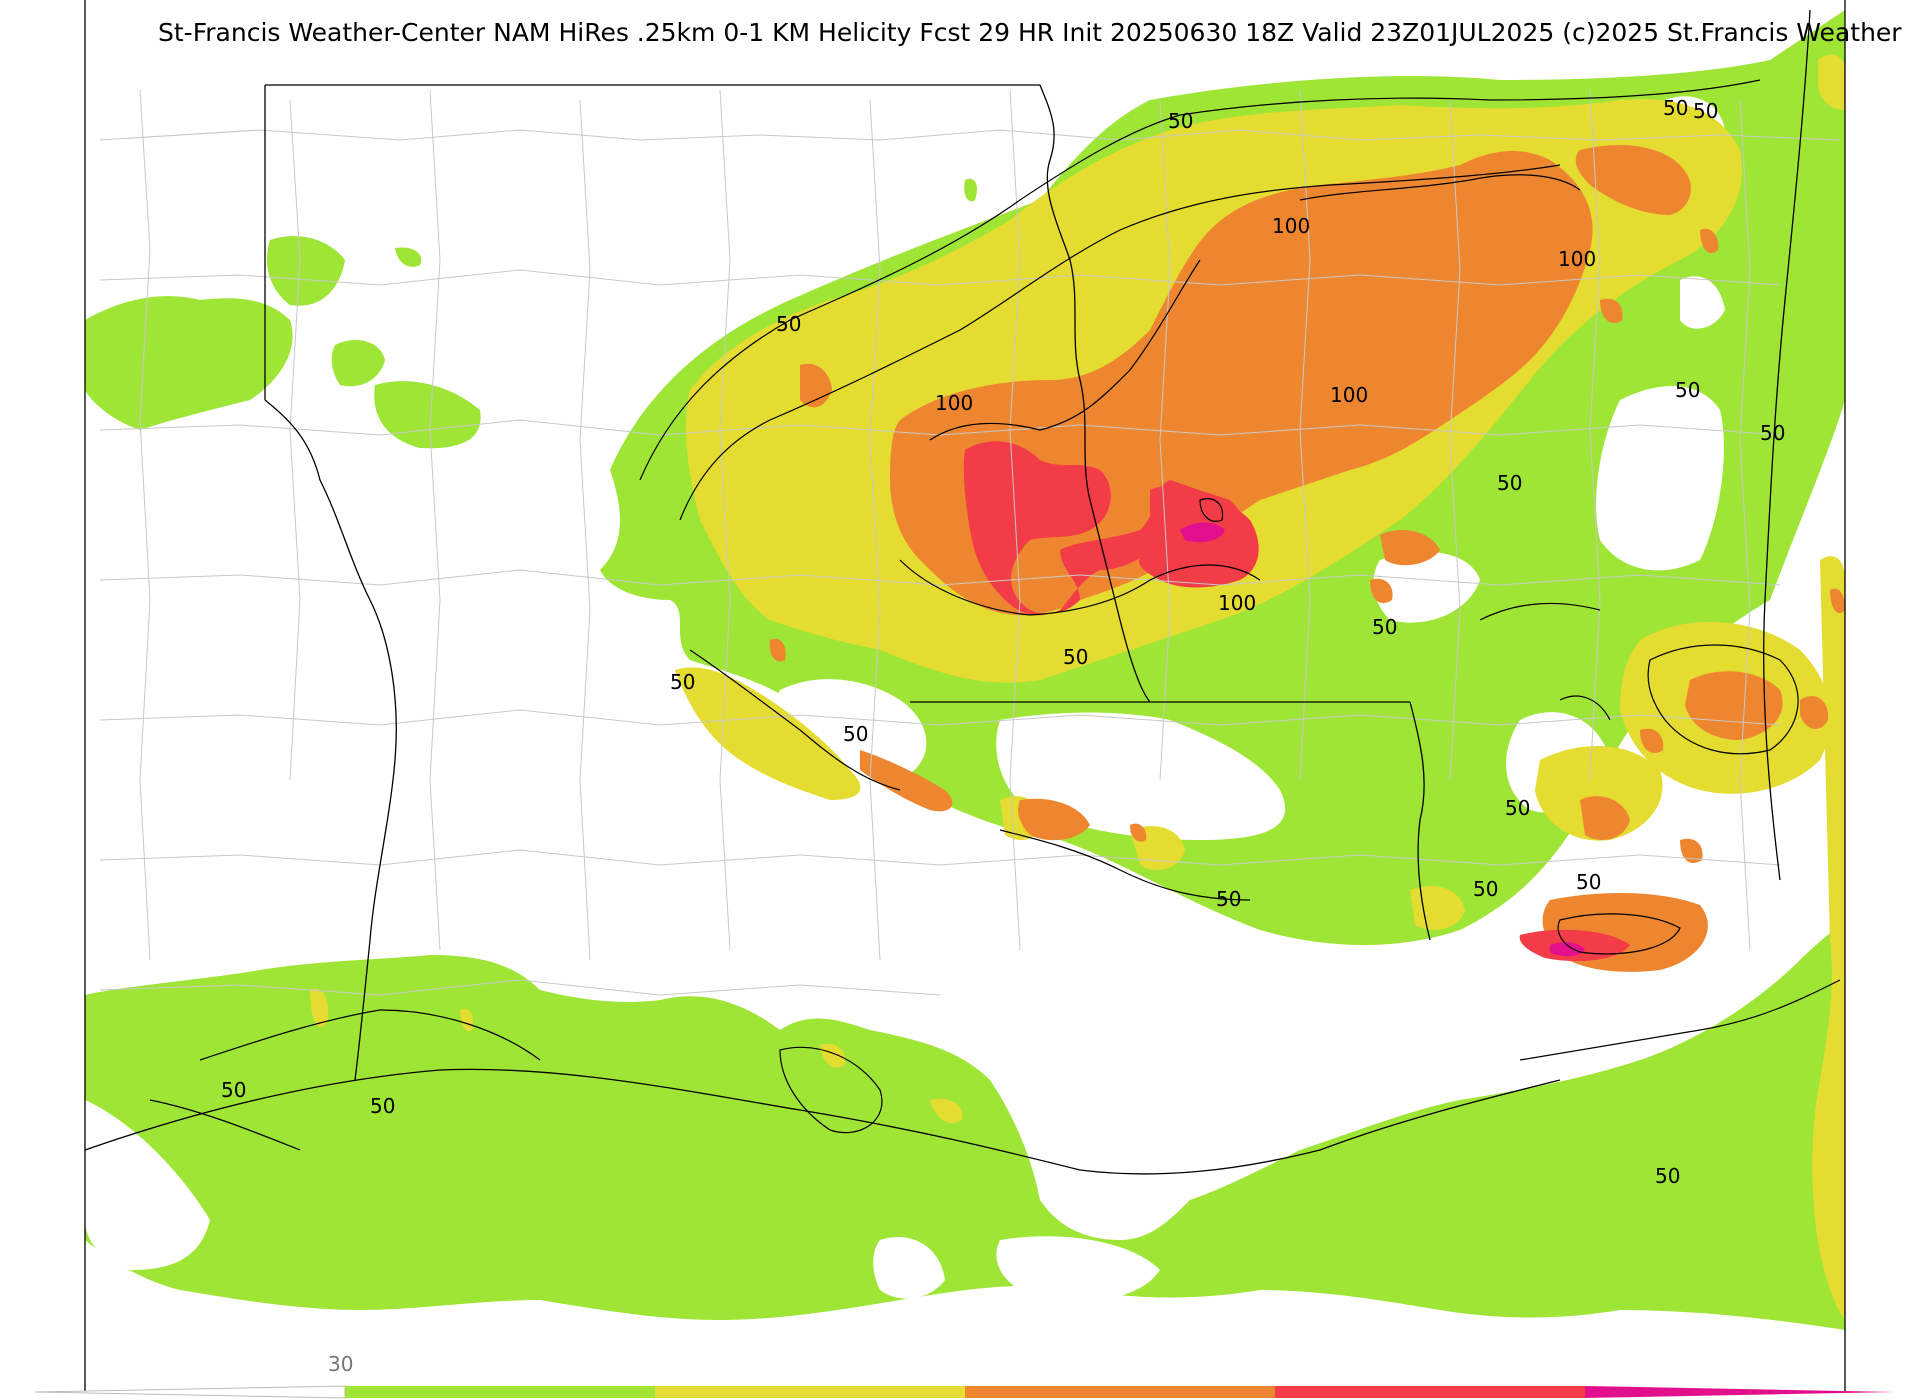 The height and width of the screenshot is (1400, 1920). Describe the element at coordinates (341, 1364) in the screenshot. I see `colorbar-tick-label: 30` at that location.